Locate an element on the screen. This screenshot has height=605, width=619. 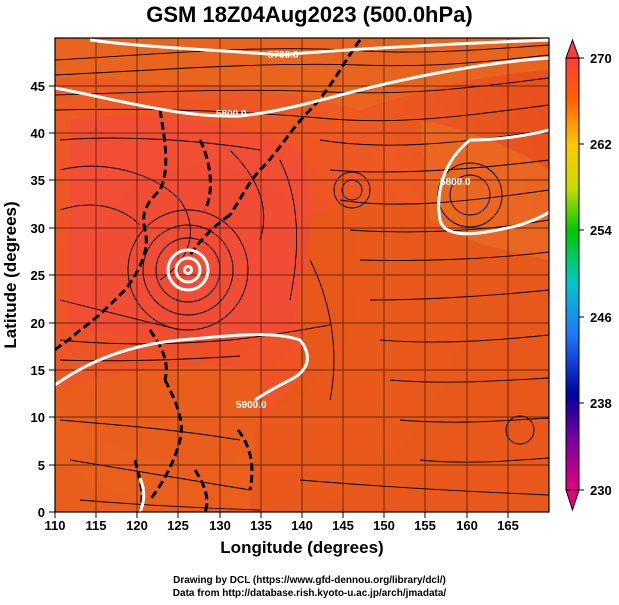
lon-tick: 145 is located at coordinates (343, 525).